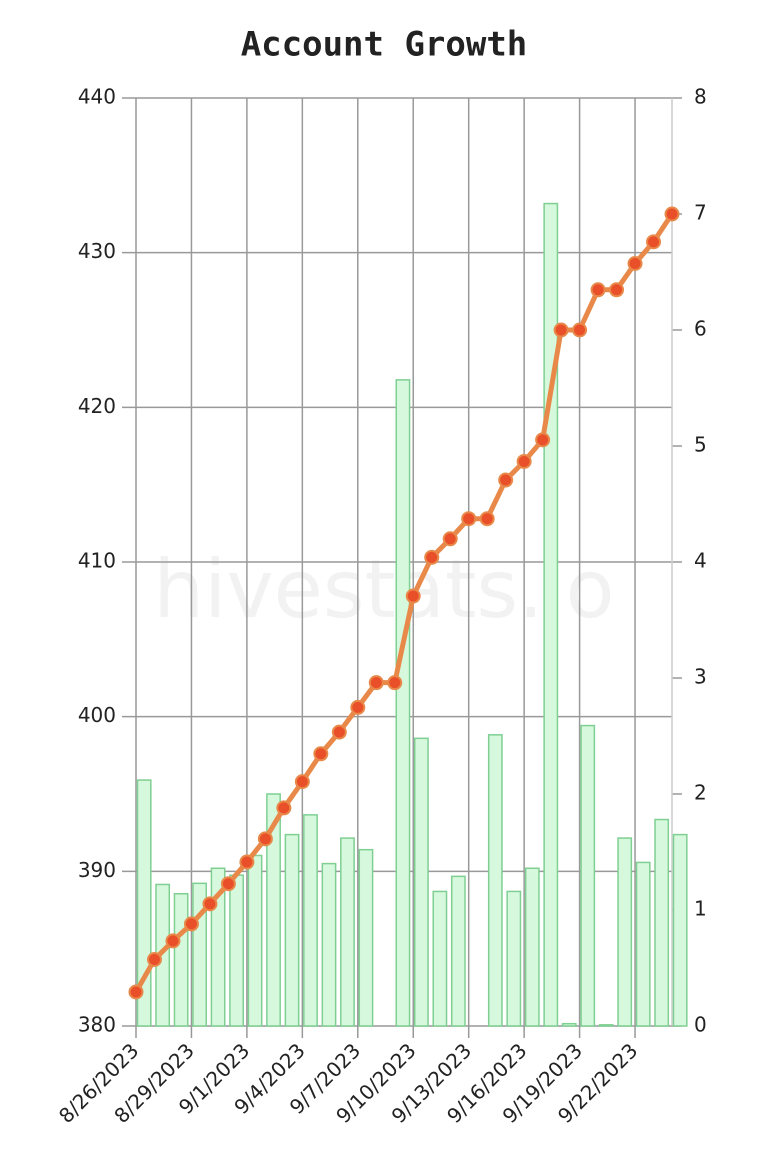  I want to click on y-tick-label: 400, so click(97, 715).